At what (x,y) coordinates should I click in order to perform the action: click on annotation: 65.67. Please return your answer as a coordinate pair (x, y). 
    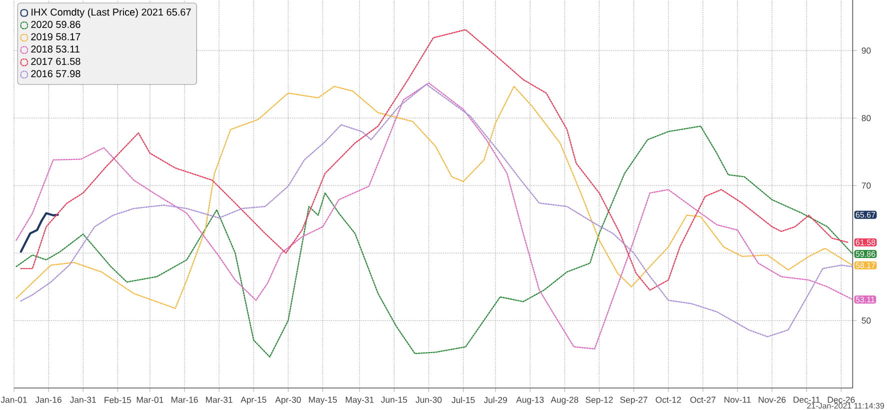
    Looking at the image, I should click on (866, 215).